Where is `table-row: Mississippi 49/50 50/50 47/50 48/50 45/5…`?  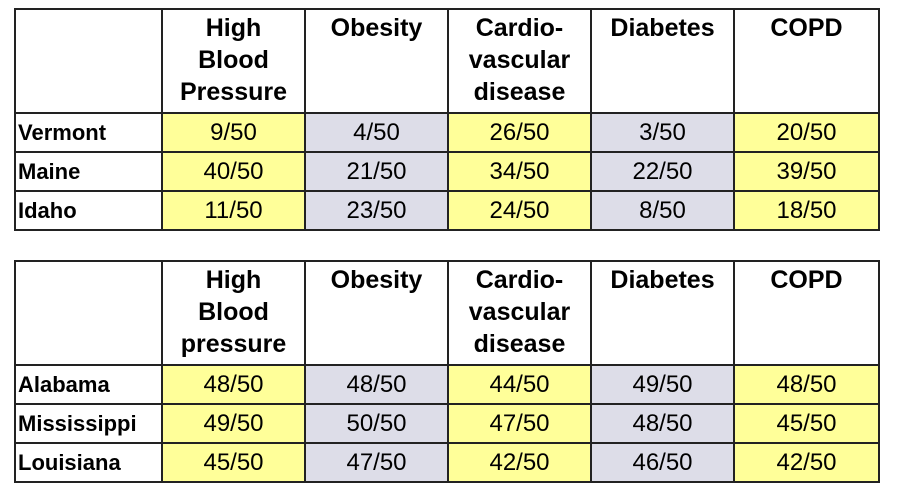 table-row: Mississippi 49/50 50/50 47/50 48/50 45/5… is located at coordinates (447, 423).